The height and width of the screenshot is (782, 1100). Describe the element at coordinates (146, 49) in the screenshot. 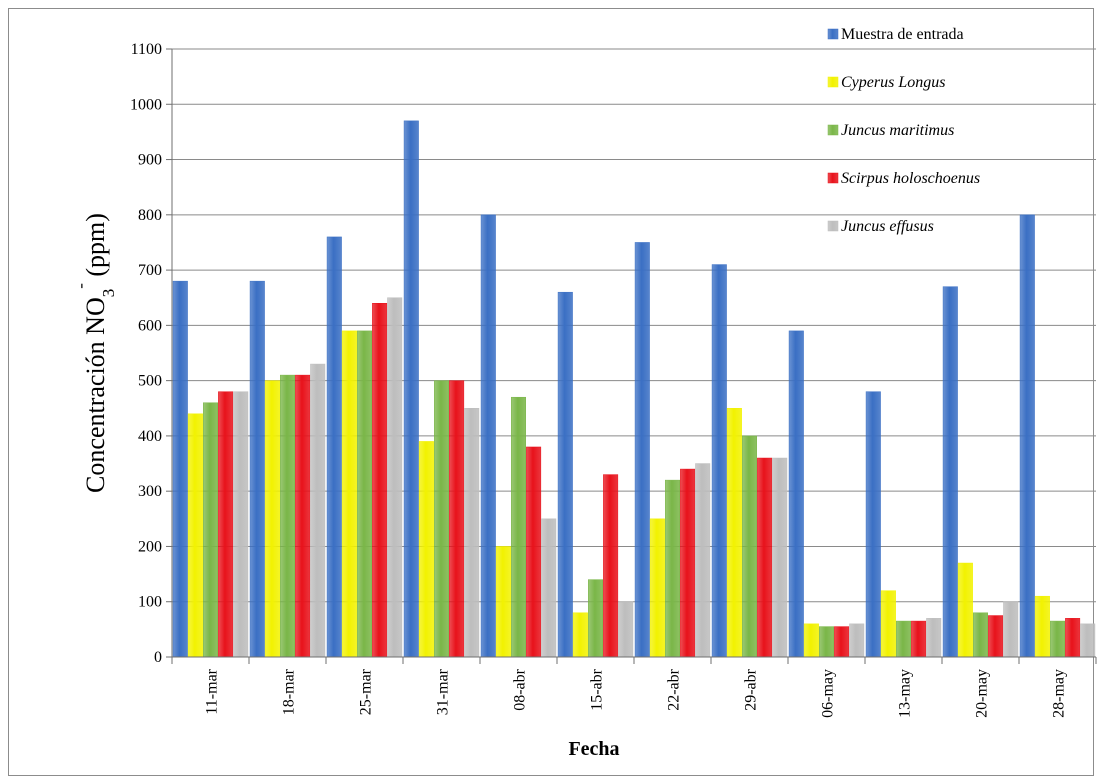

I see `y-tick-label: 1100` at that location.